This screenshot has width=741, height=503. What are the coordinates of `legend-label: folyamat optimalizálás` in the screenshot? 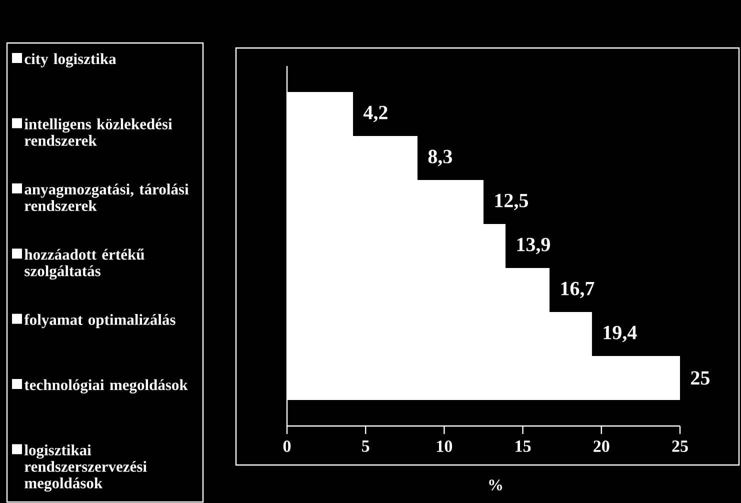 It's located at (100, 321).